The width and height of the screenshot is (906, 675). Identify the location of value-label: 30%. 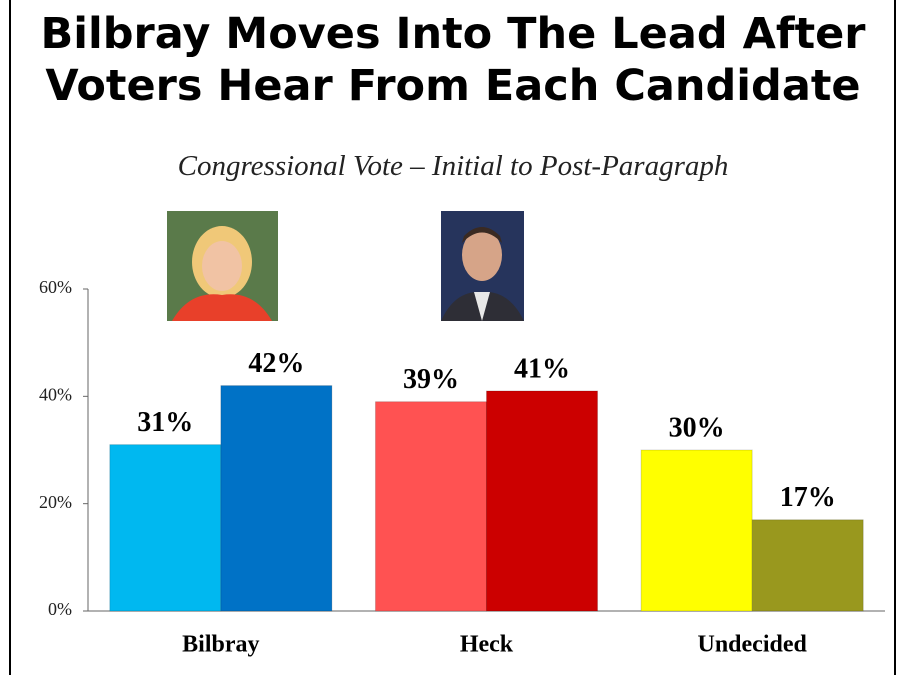
(697, 427).